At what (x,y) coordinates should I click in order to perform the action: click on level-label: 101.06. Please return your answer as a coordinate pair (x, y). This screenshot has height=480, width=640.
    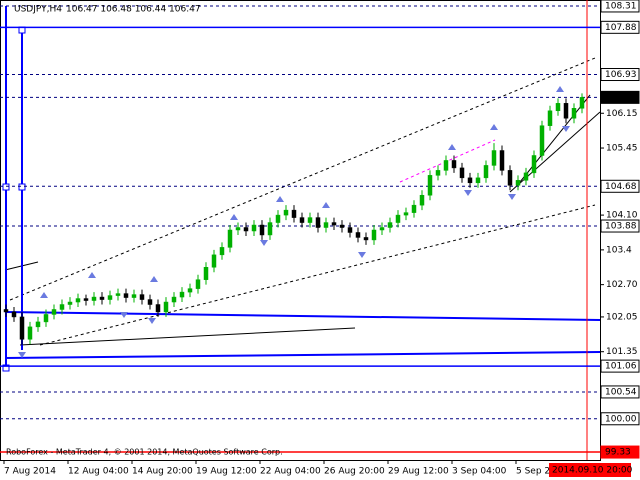
    Looking at the image, I should click on (621, 367).